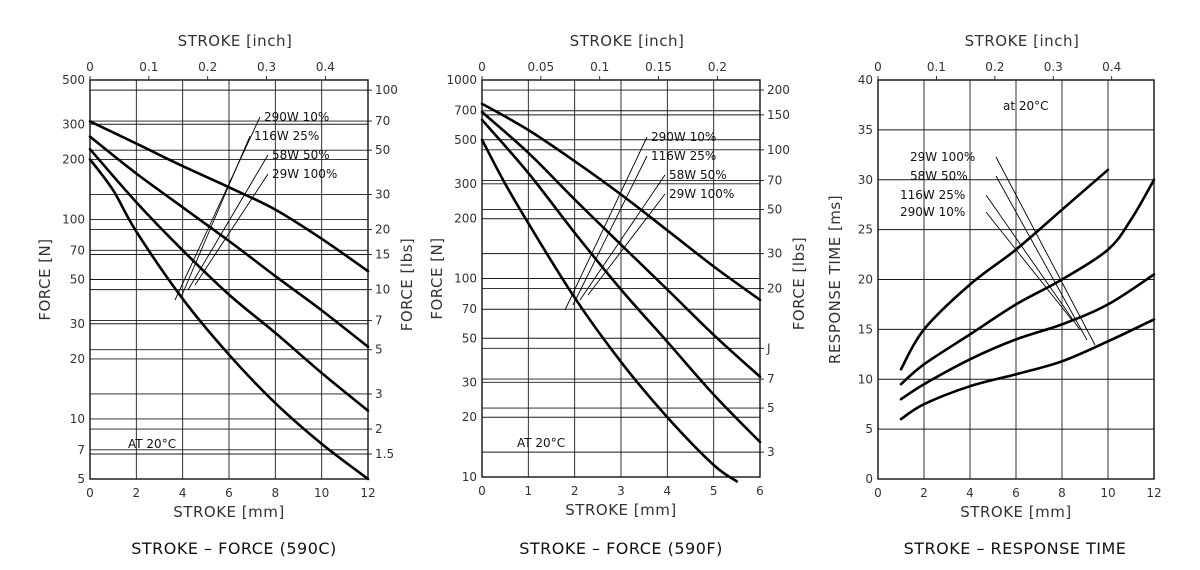  What do you see at coordinates (296, 117) in the screenshot?
I see `series-label: 290W 10%` at bounding box center [296, 117].